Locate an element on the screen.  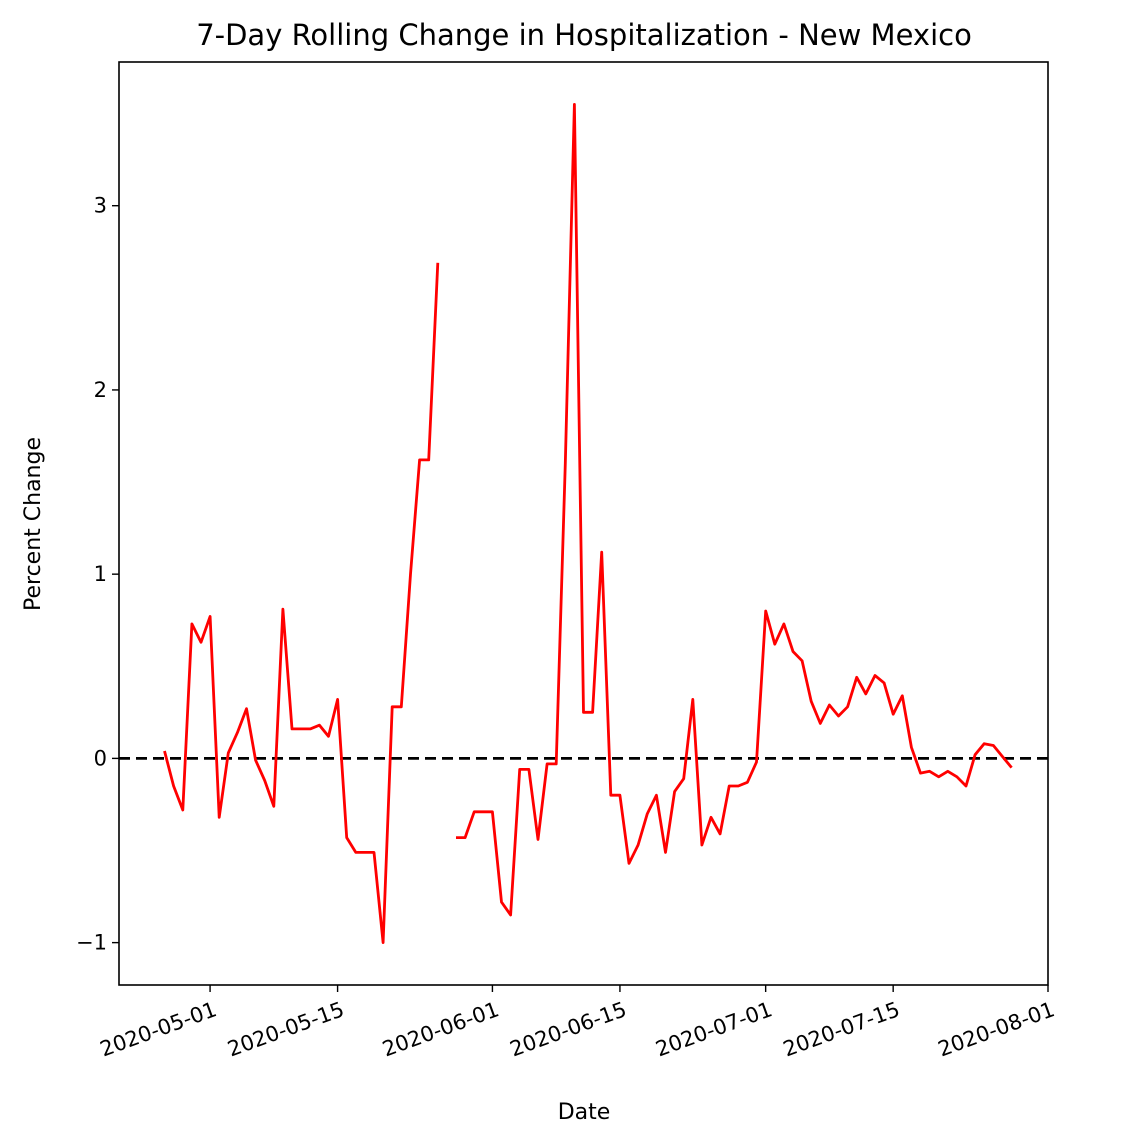
x-tick-label: 2020-06-01 is located at coordinates (440, 1029).